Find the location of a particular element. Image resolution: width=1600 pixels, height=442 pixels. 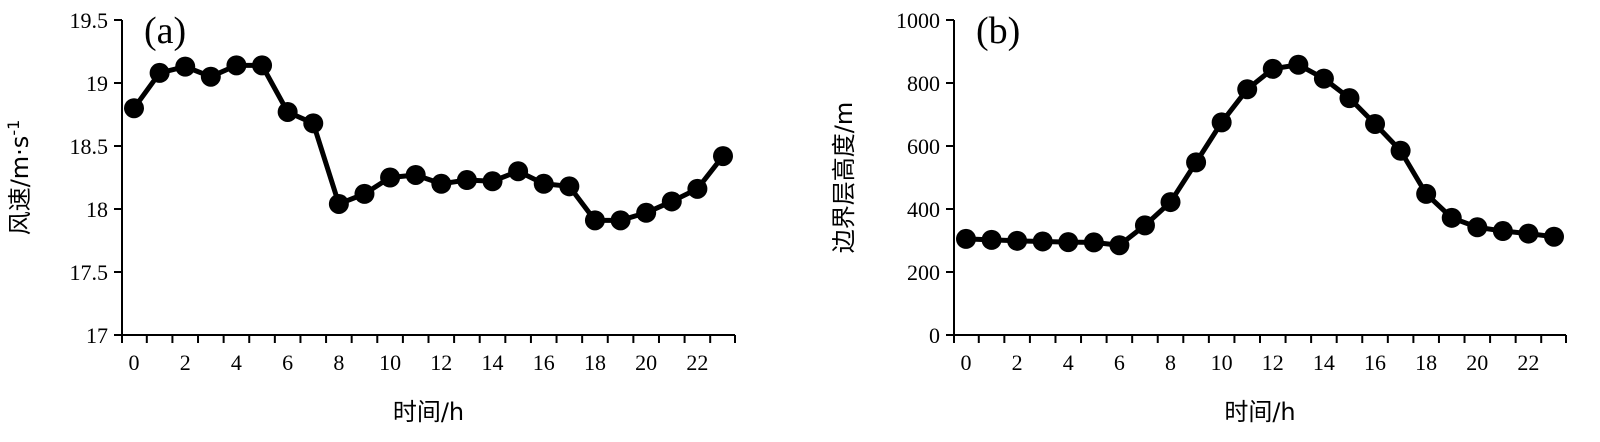

y-axis-title-superscript: -1 is located at coordinates (13, 128).